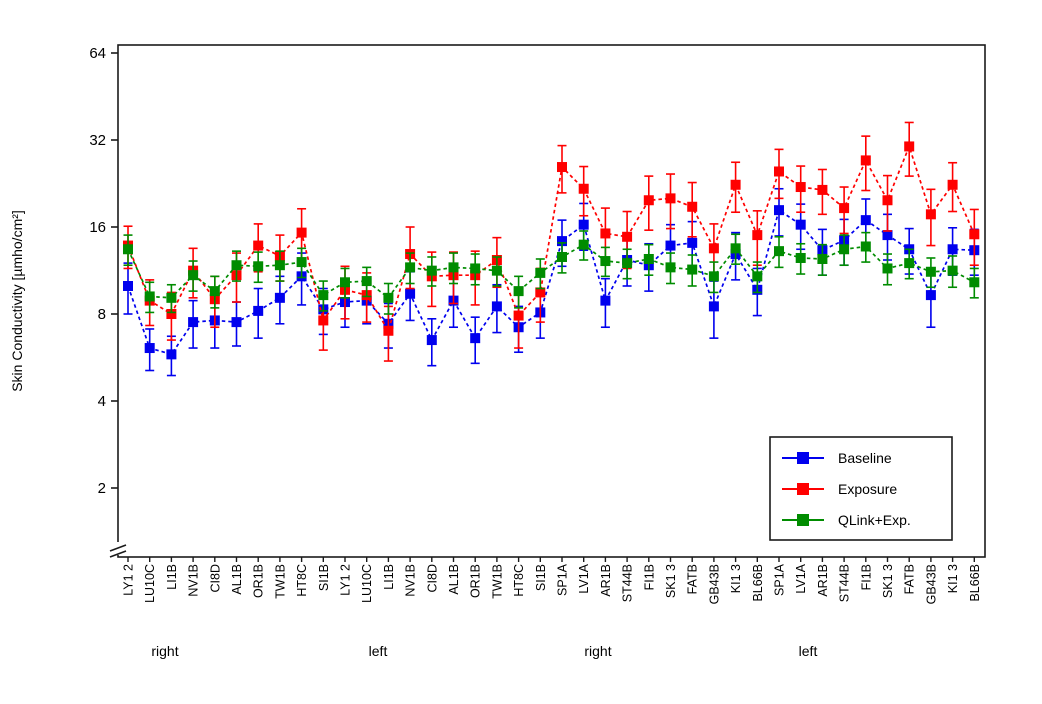  What do you see at coordinates (865, 458) in the screenshot?
I see `legend-label-baseline: Baseline` at bounding box center [865, 458].